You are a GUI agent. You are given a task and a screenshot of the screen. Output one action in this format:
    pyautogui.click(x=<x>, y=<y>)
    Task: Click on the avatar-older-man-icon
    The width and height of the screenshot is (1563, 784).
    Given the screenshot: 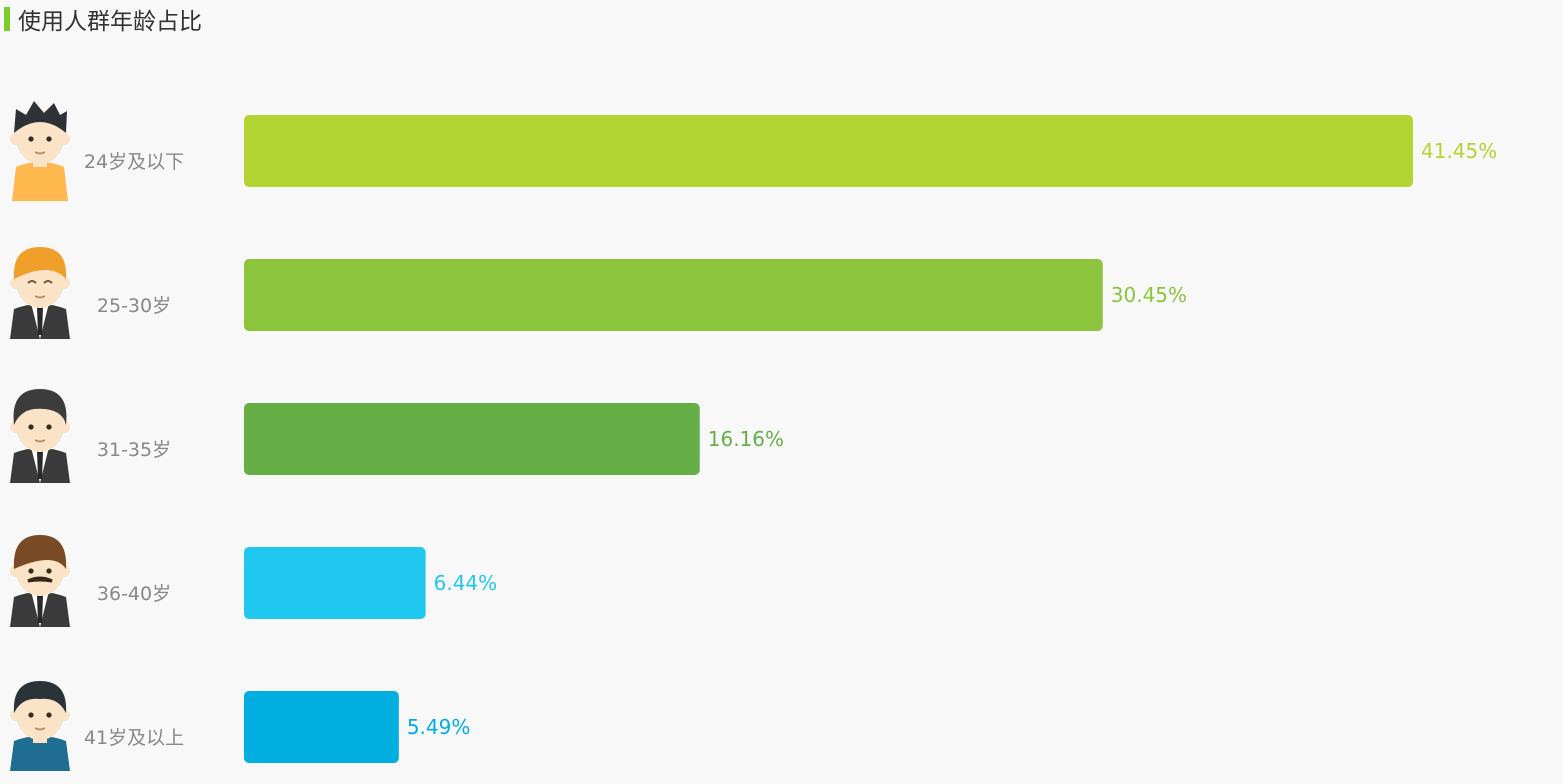 What is the action you would take?
    pyautogui.click(x=40, y=726)
    